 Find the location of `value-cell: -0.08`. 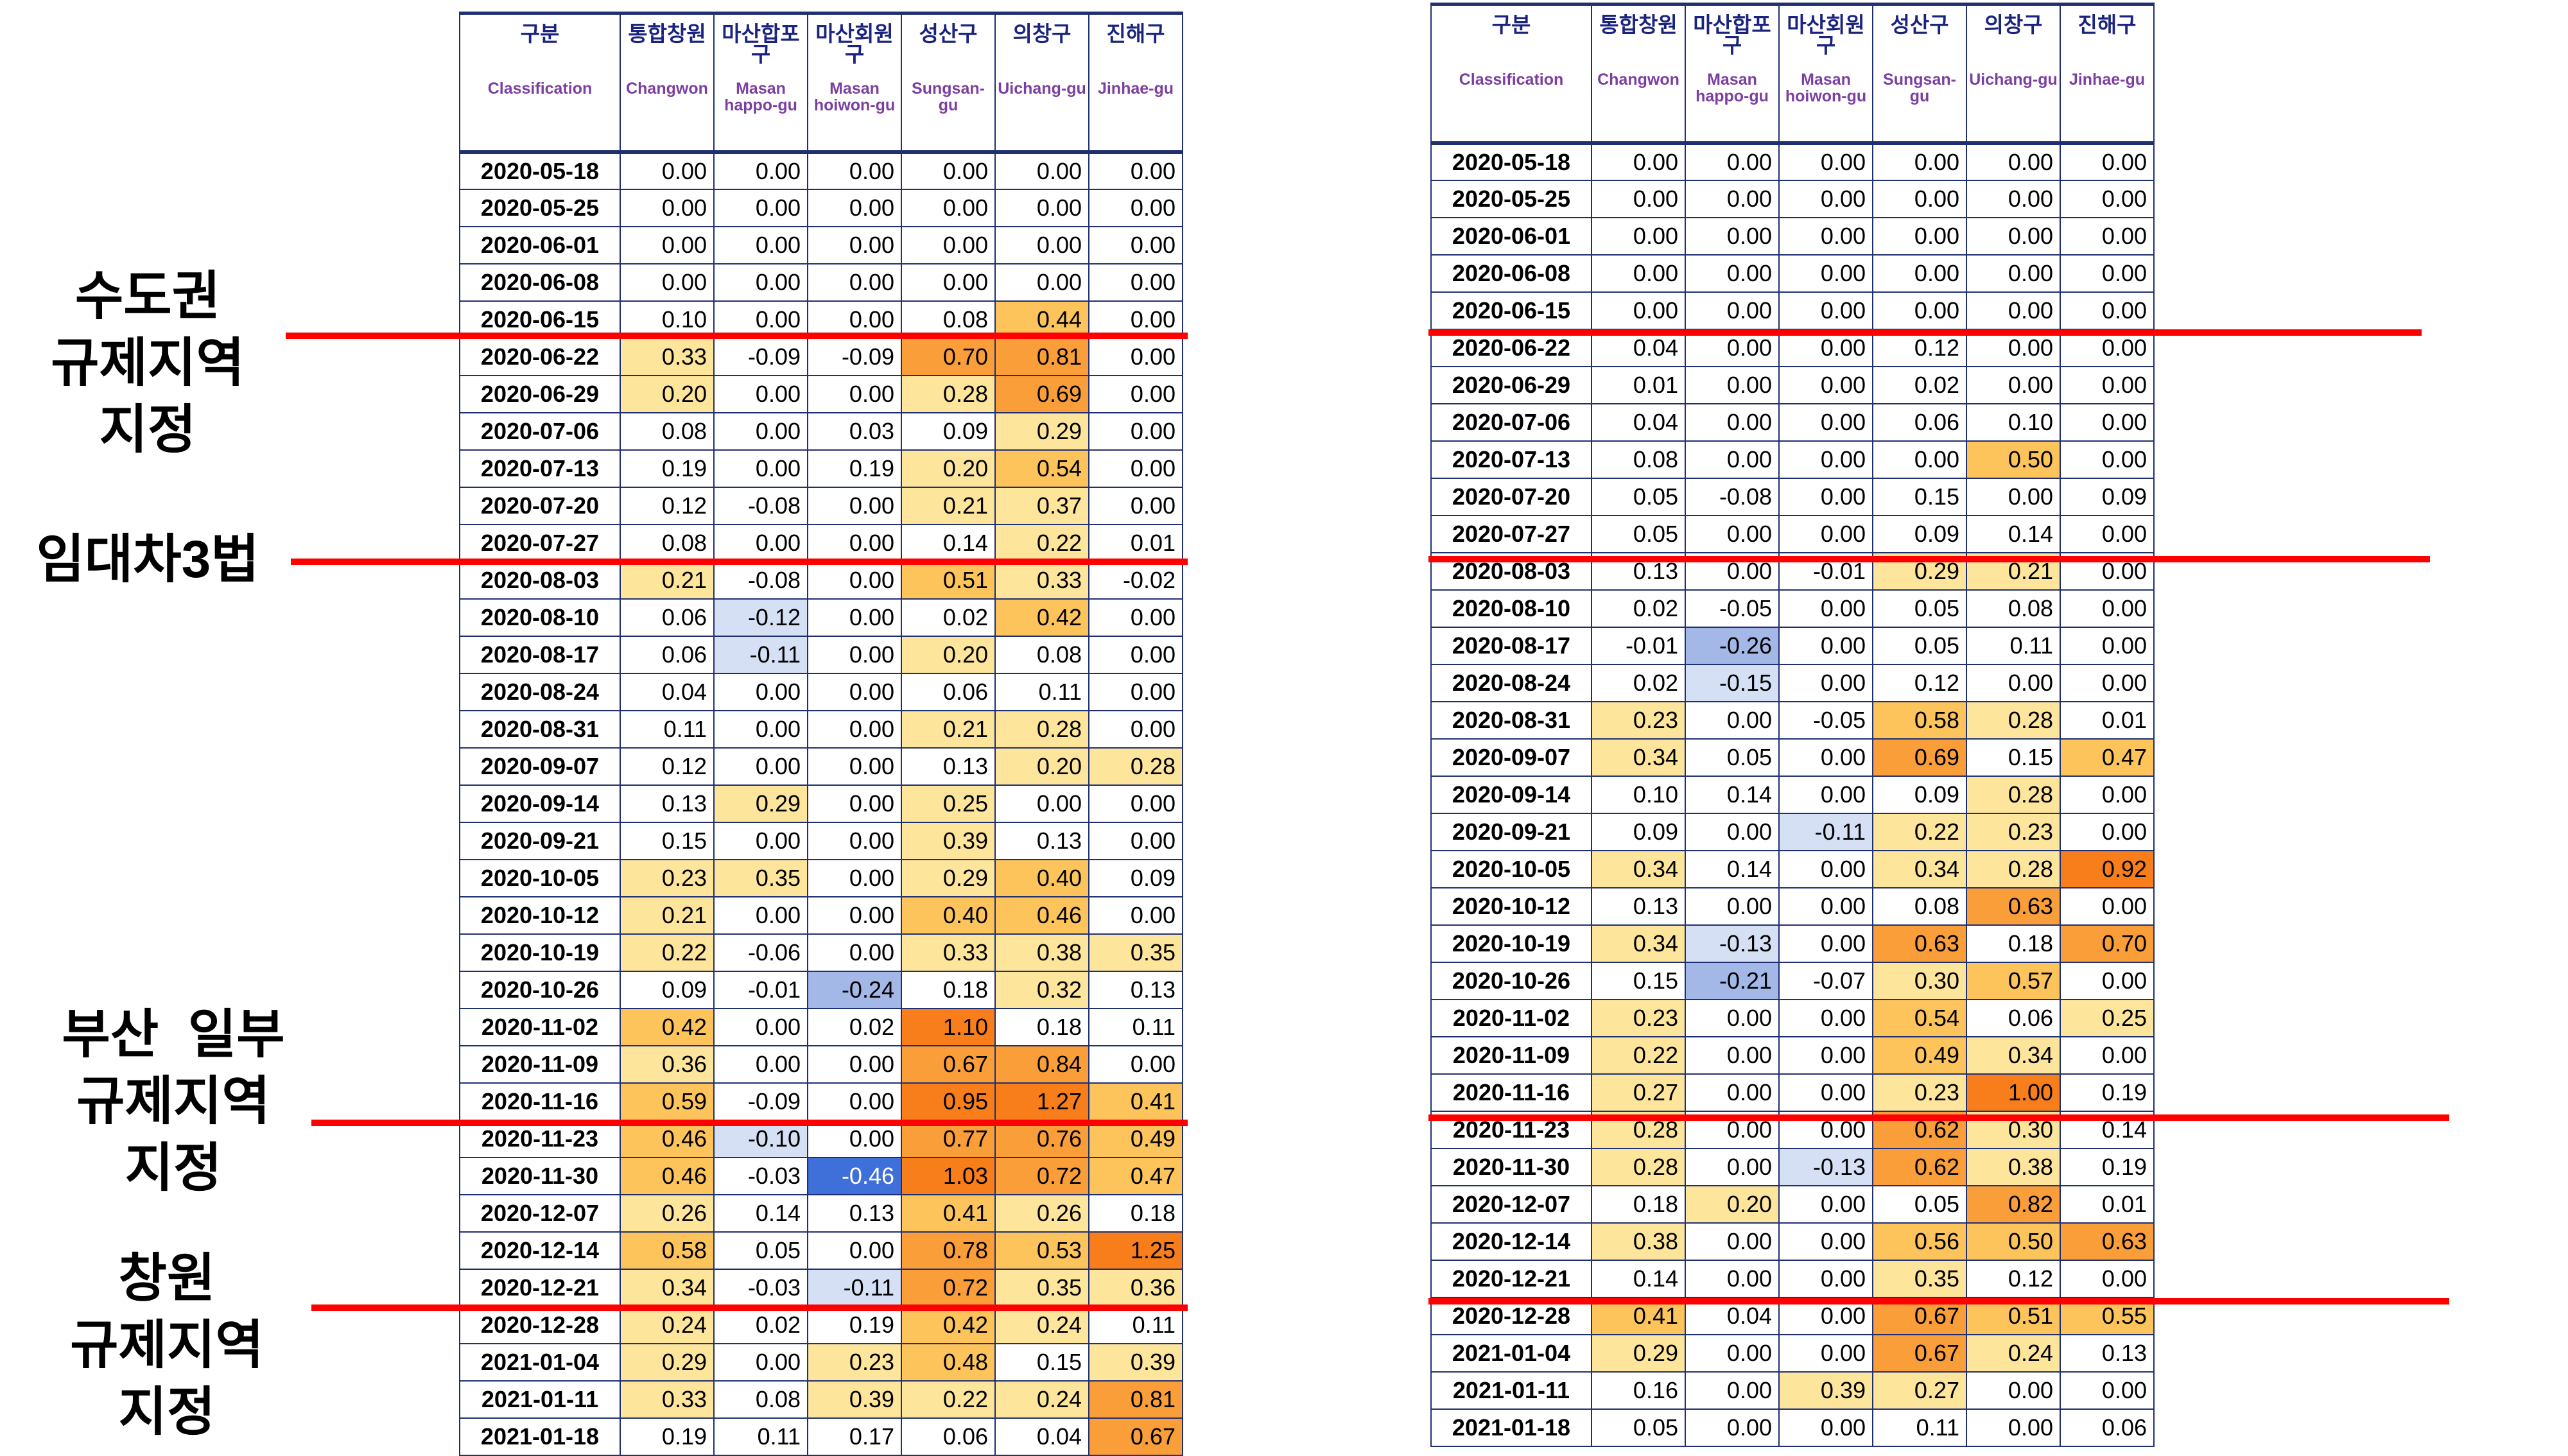

value-cell: -0.08 is located at coordinates (760, 505).